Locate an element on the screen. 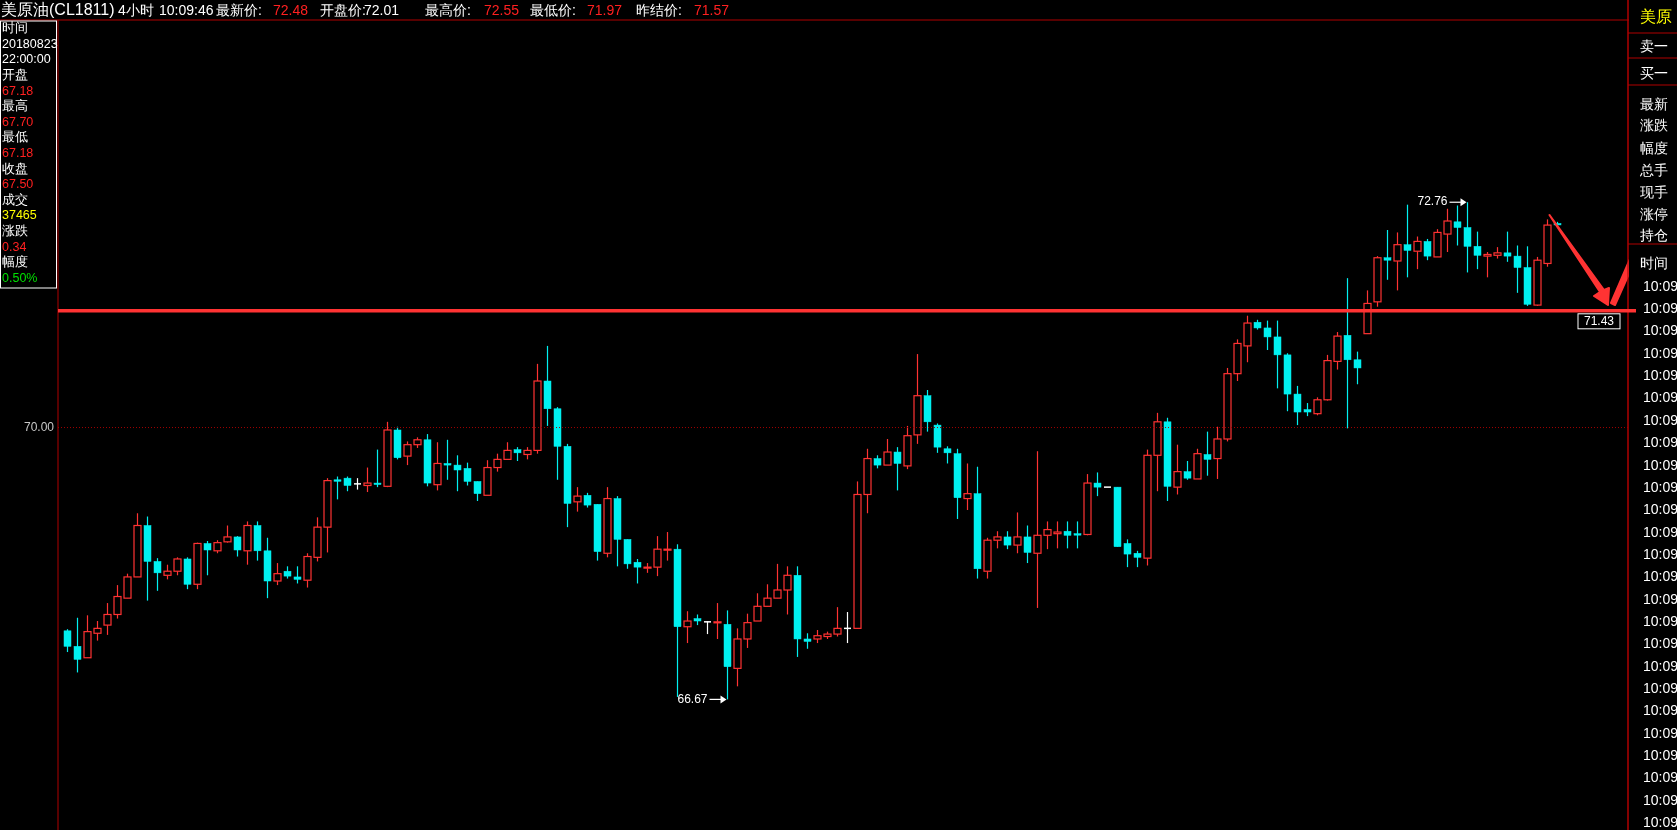  annotation: 0.50% is located at coordinates (20, 277).